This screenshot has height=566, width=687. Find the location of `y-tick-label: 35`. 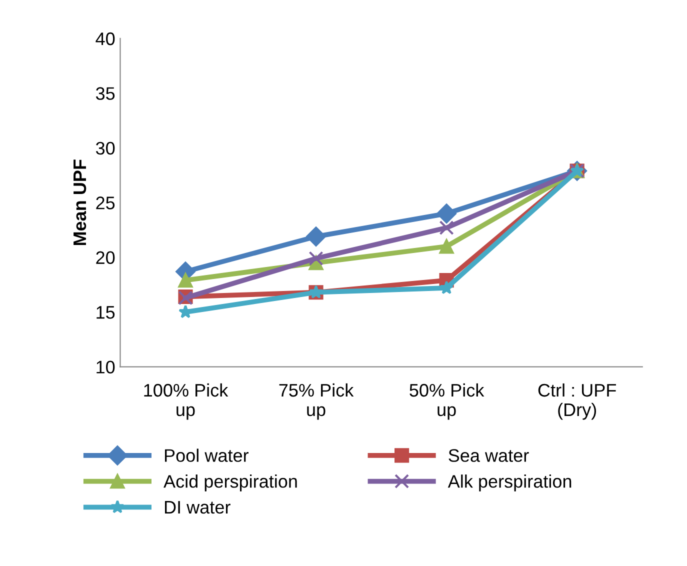

y-tick-label: 35 is located at coordinates (105, 93).